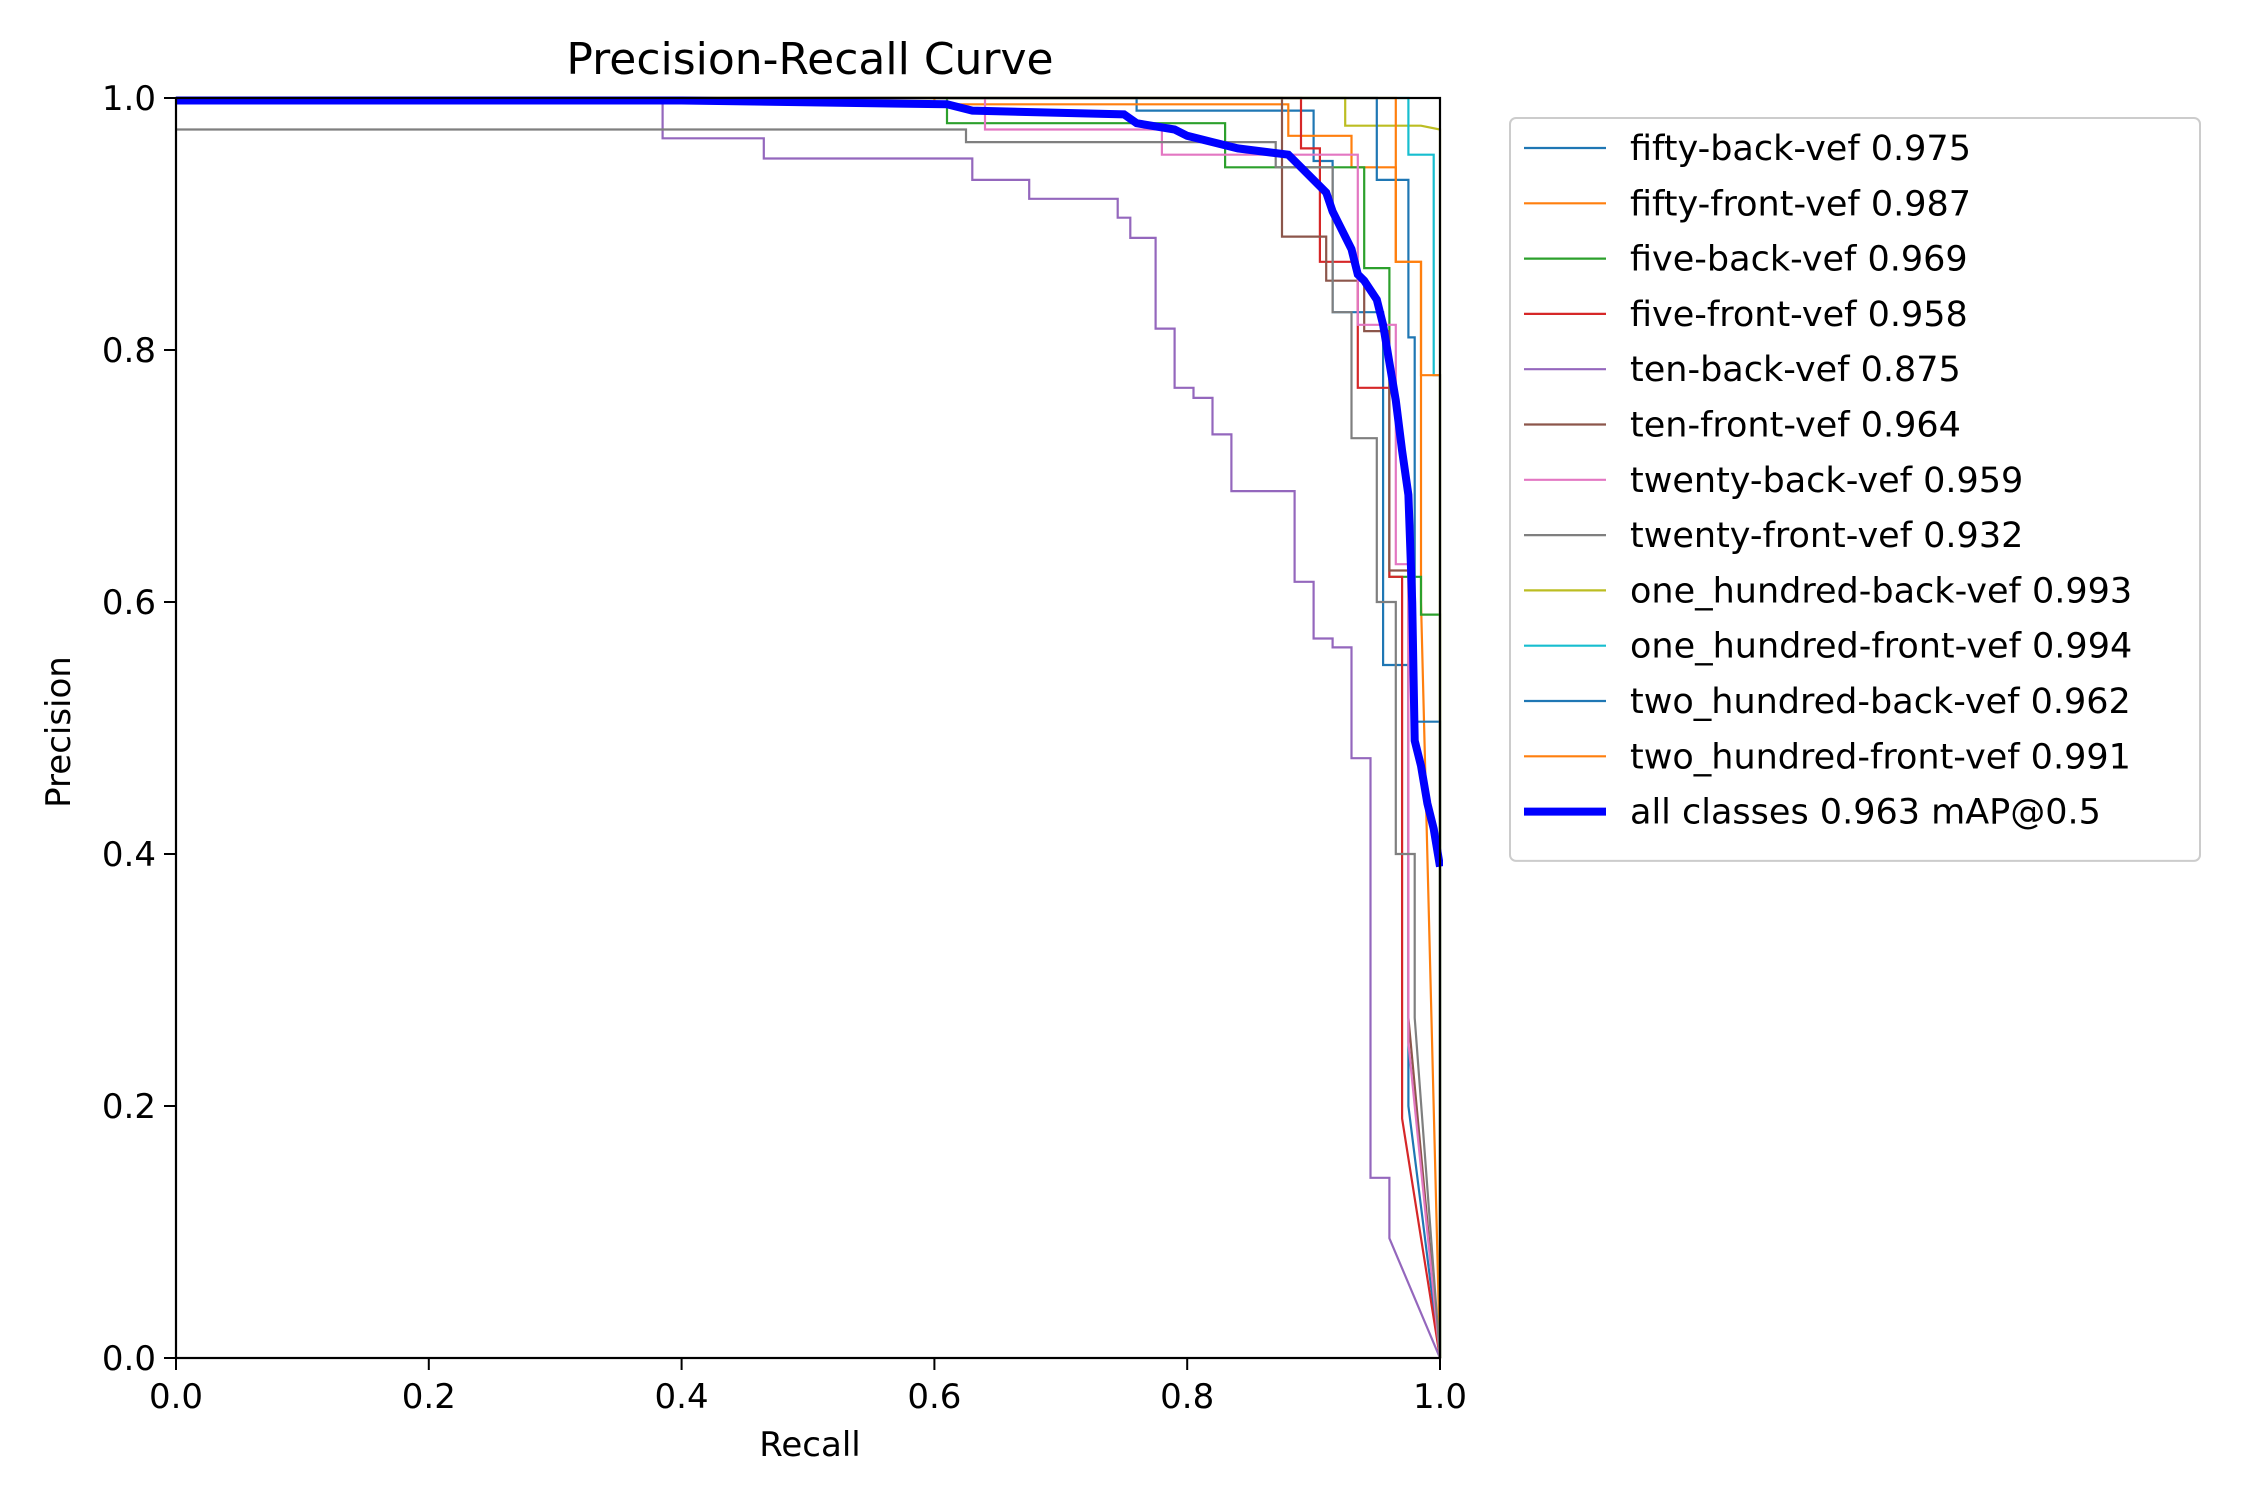 This screenshot has width=2250, height=1500. I want to click on legend-entry: five-back-vef 0.969, so click(1799, 260).